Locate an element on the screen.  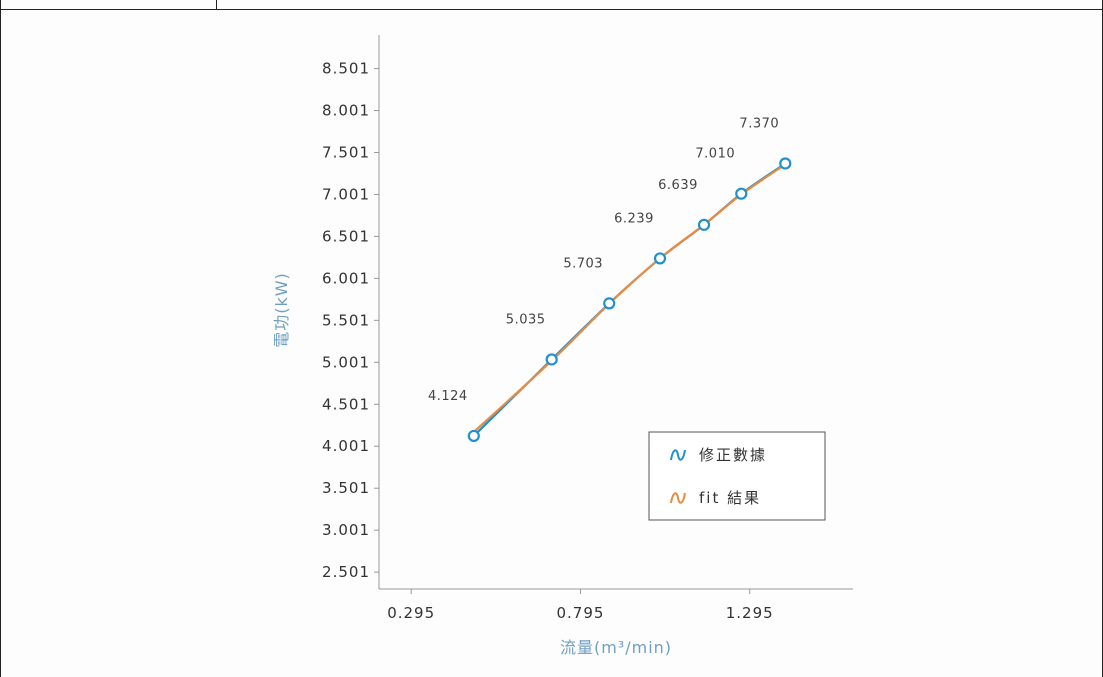
data-labels: 4.124 5.035 5.703 6.239 6.639 7.010 7.370 is located at coordinates (603, 259).